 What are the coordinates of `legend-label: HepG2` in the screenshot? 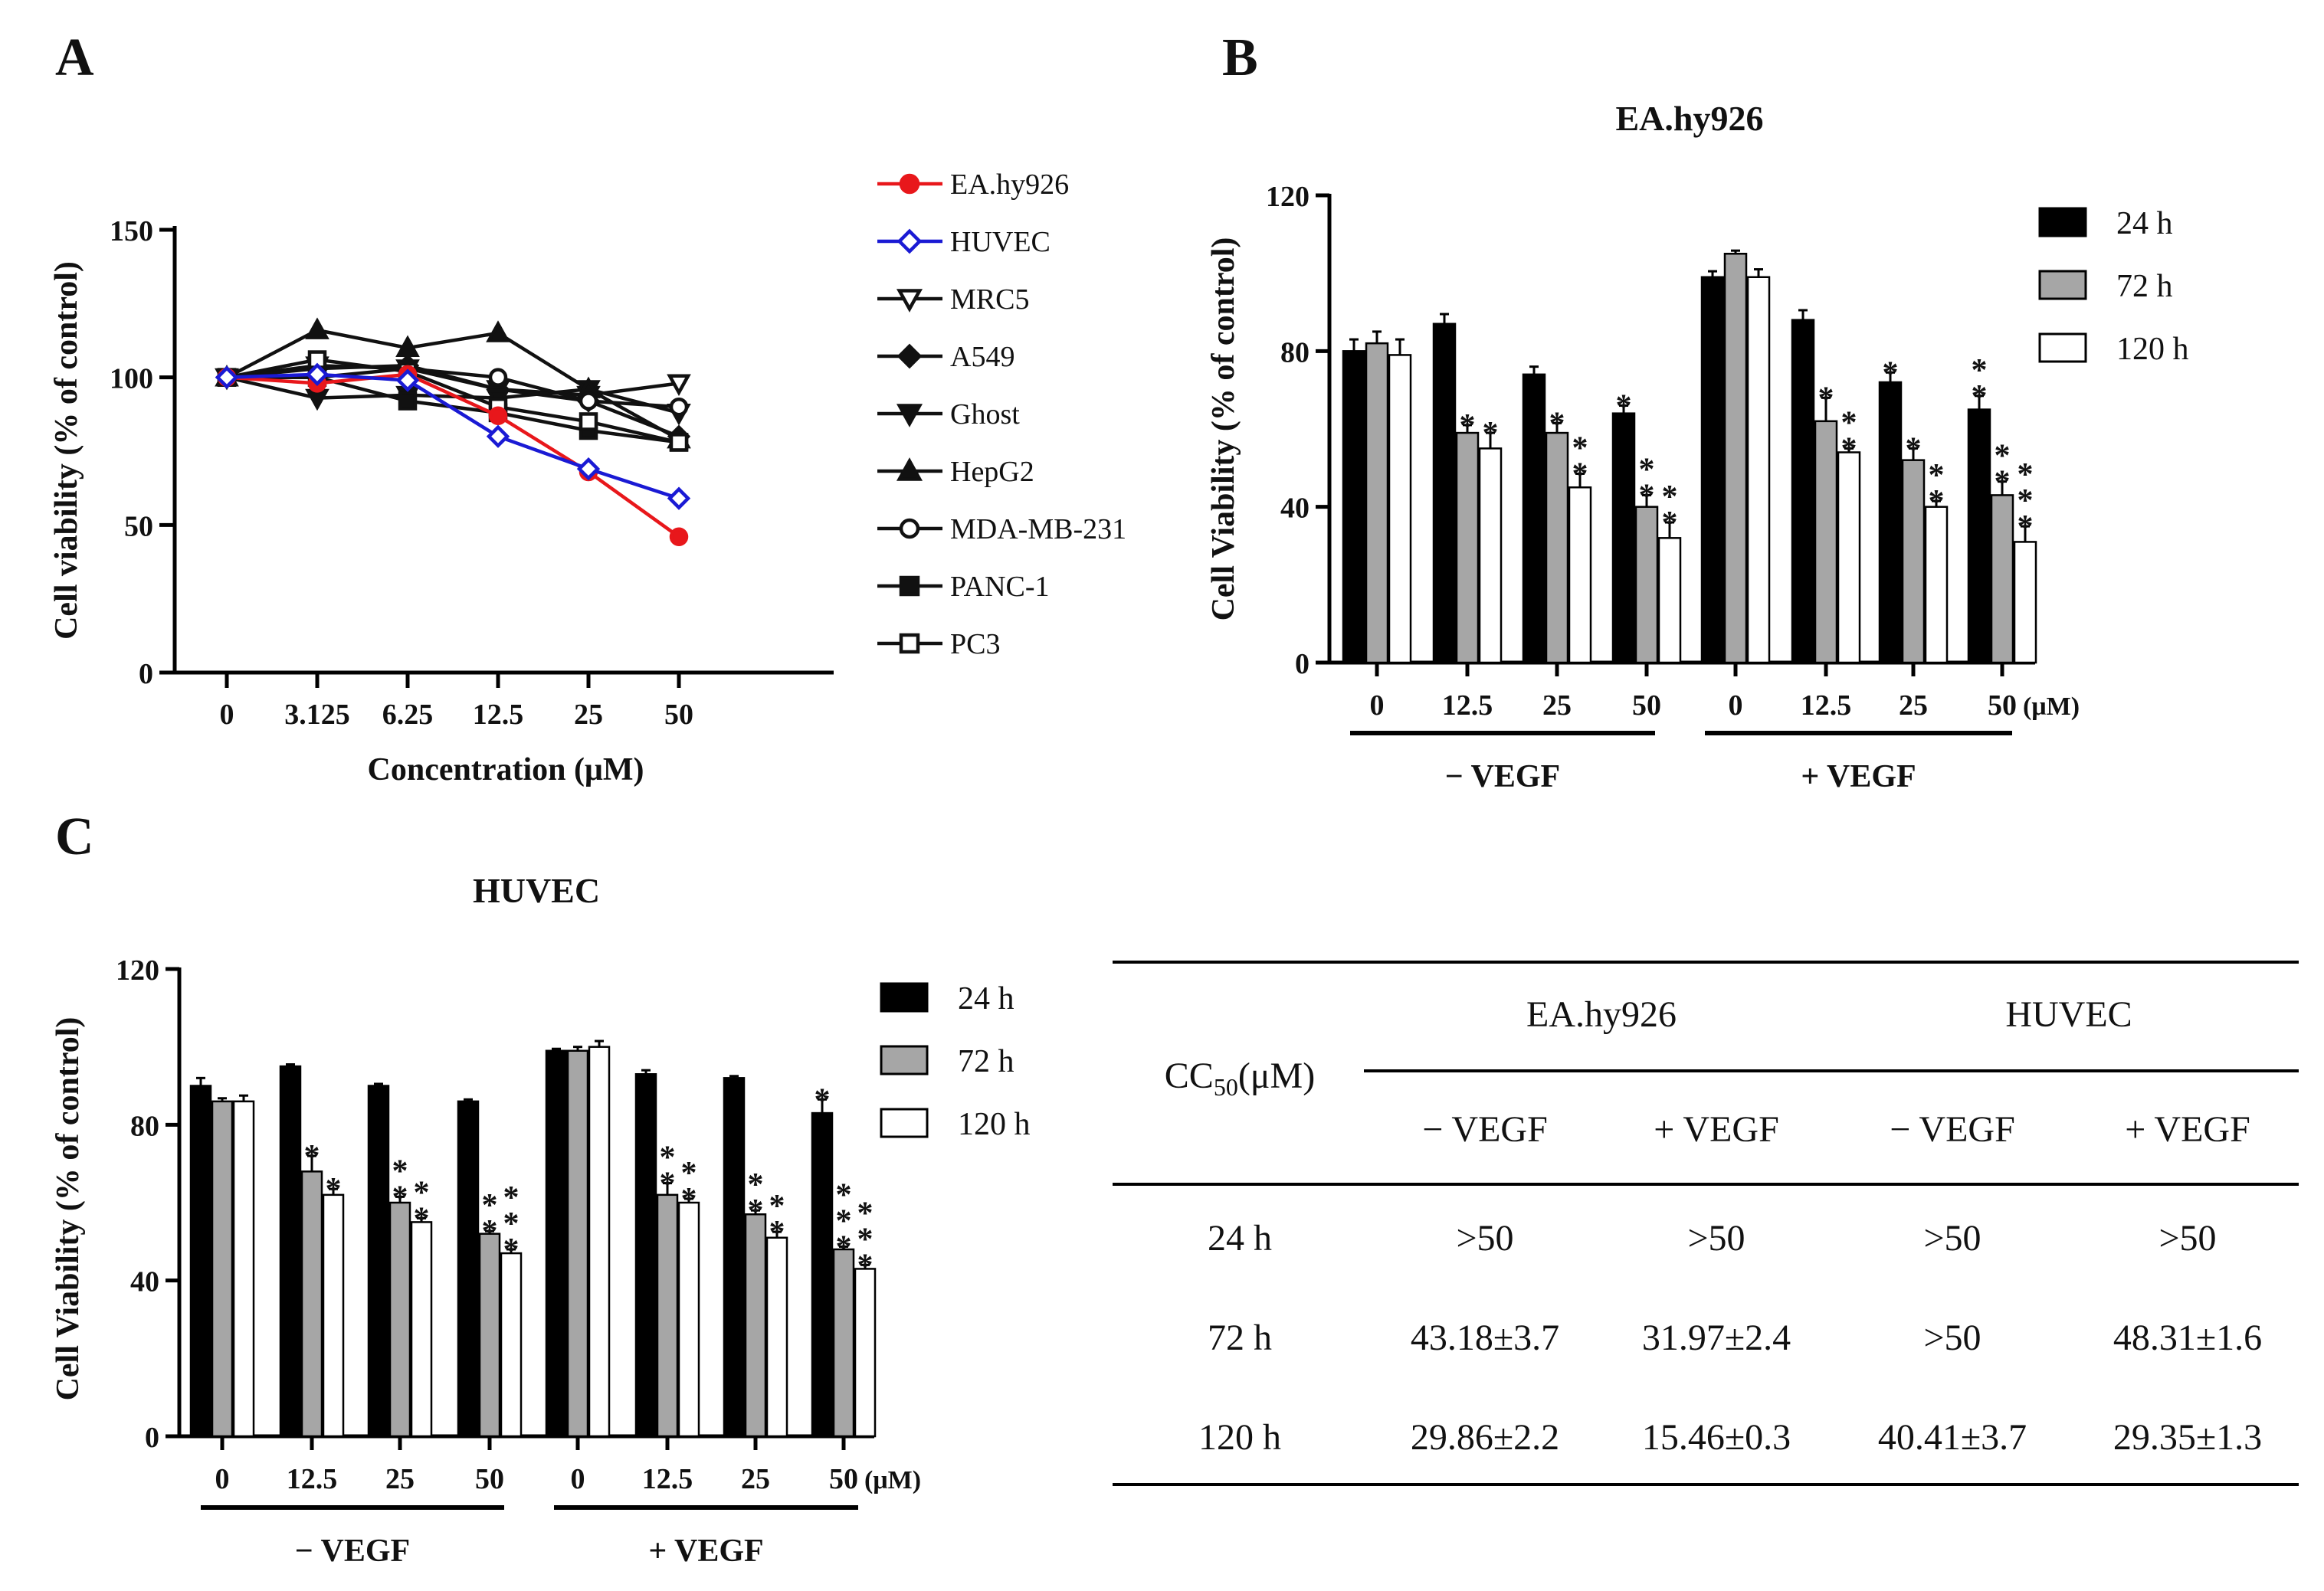 It's located at (992, 472).